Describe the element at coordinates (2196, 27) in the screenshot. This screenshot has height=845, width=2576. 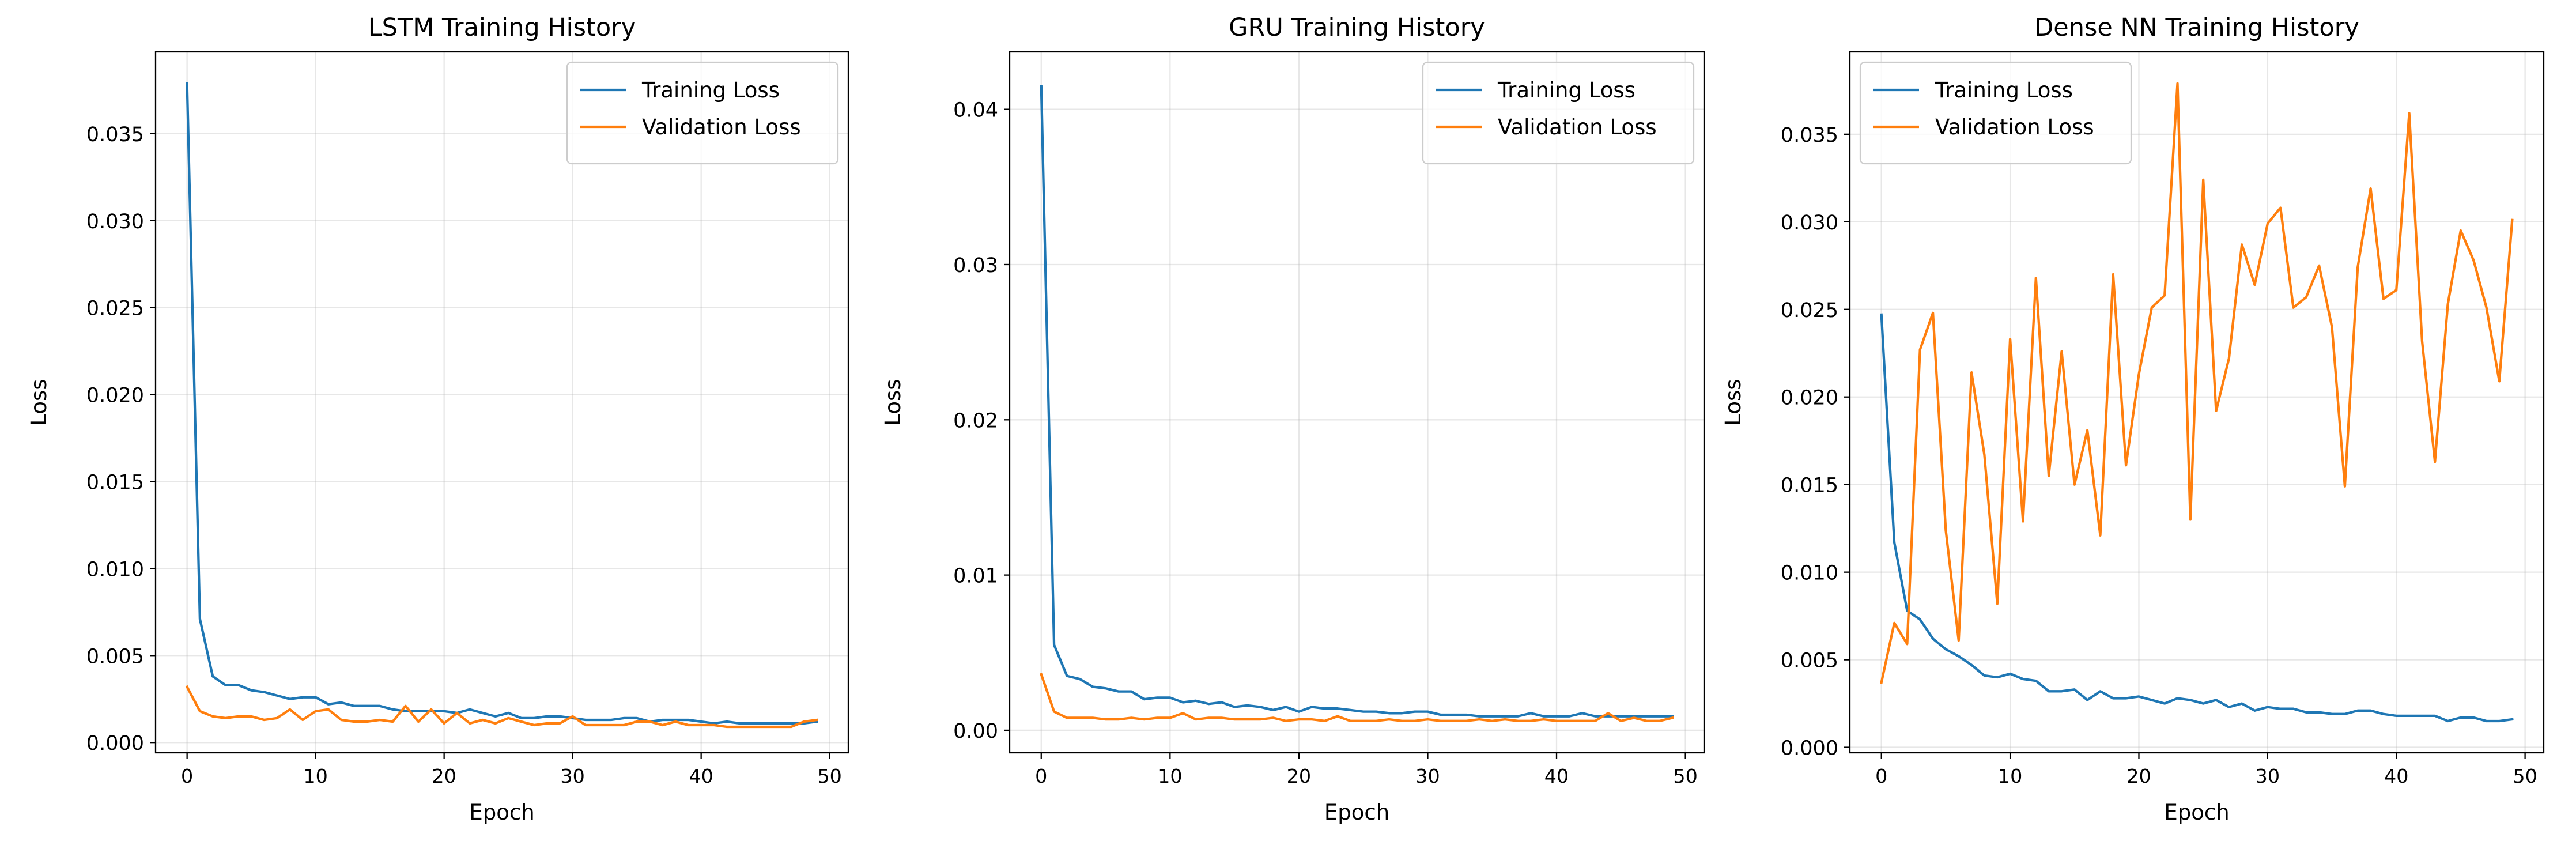
I see `chart-title: Dense NN Training History` at that location.